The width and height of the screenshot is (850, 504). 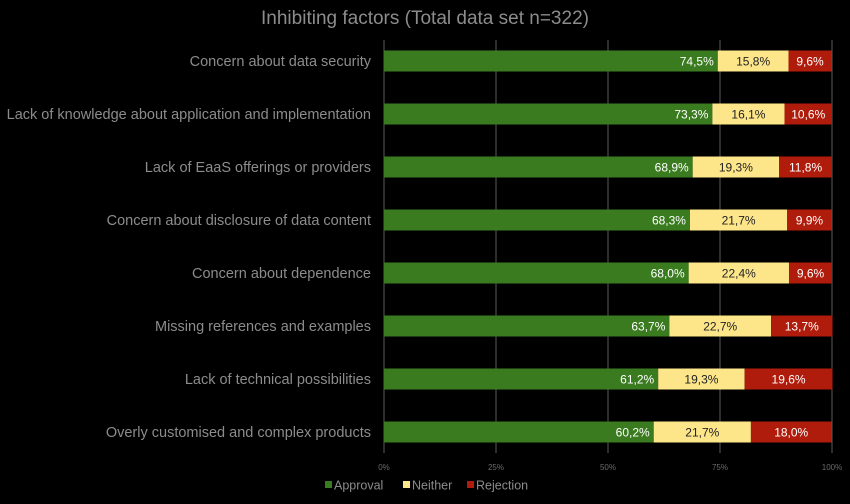 What do you see at coordinates (691, 115) in the screenshot?
I see `data-label: 73,3%` at bounding box center [691, 115].